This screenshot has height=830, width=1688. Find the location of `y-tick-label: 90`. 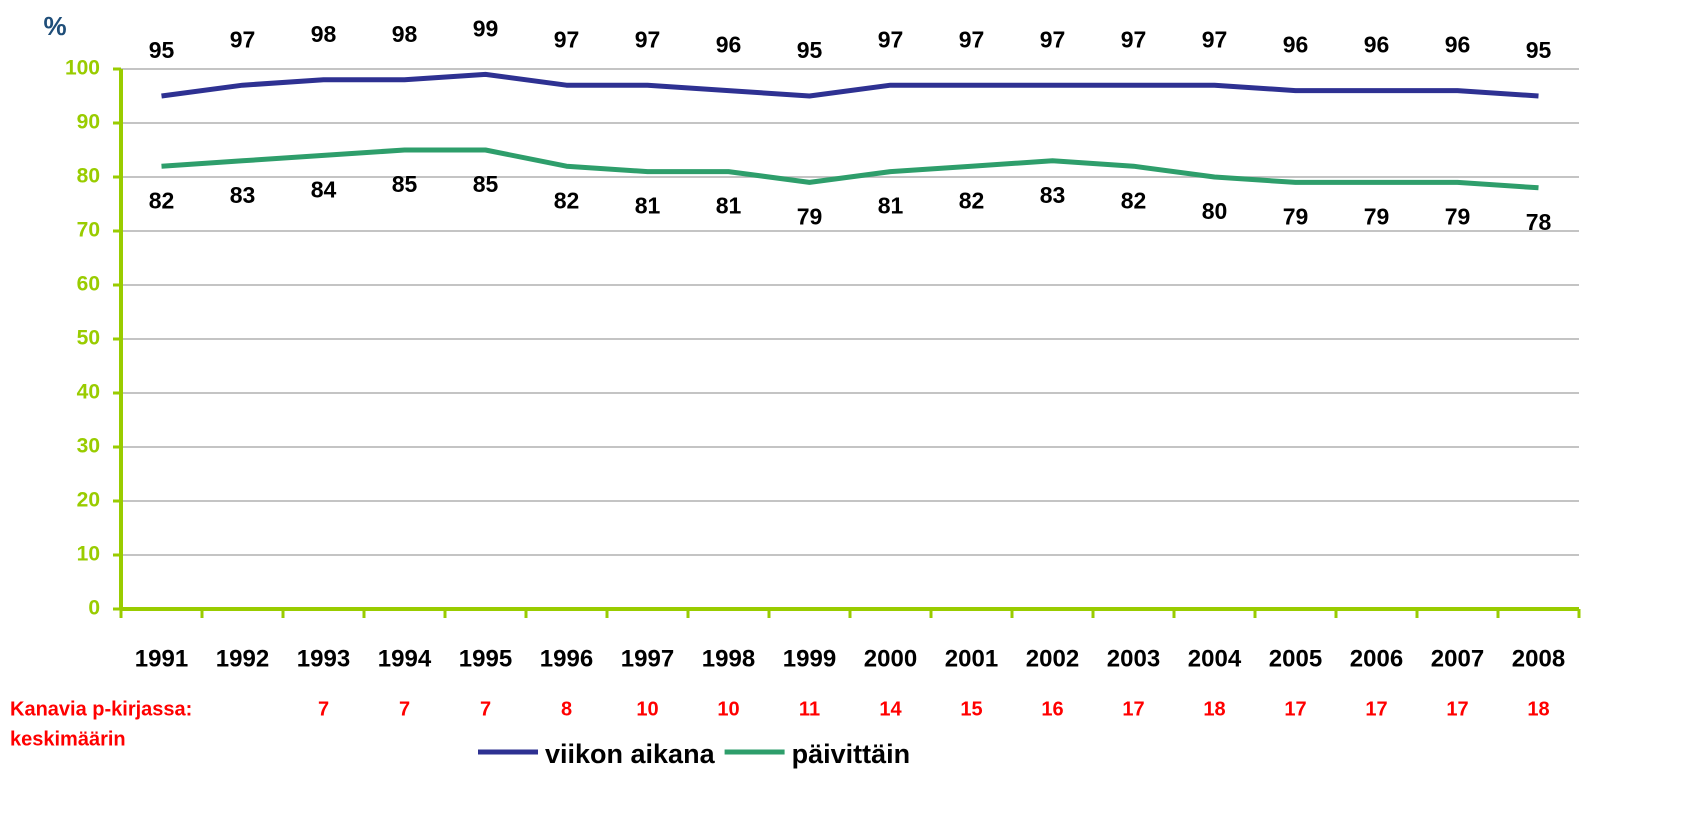

y-tick-label: 90 is located at coordinates (88, 122).